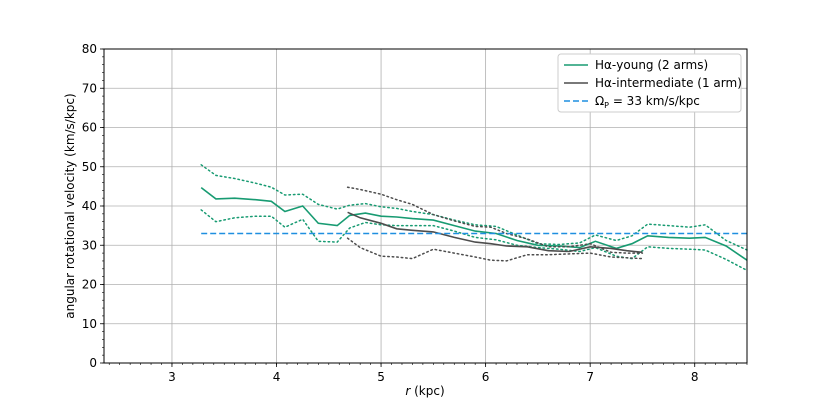 Image resolution: width=830 pixels, height=415 pixels. What do you see at coordinates (695, 377) in the screenshot?
I see `x-tick-label: 8` at bounding box center [695, 377].